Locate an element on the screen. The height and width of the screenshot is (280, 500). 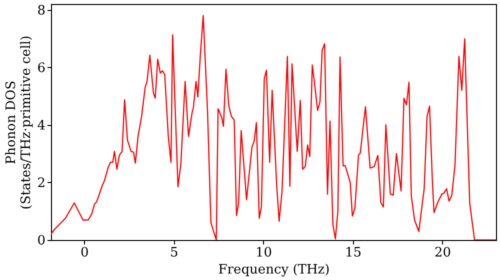
x-tick-label: 10 is located at coordinates (263, 253).